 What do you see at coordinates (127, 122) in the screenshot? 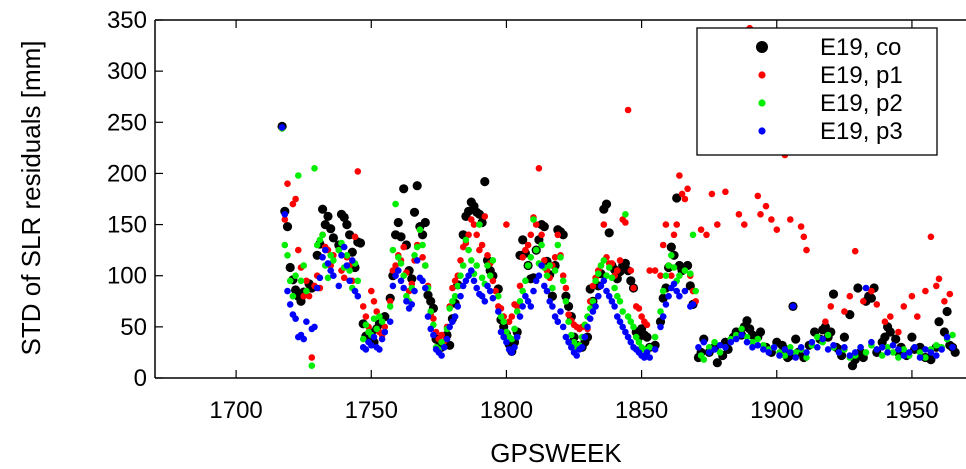
I see `y-tick-label: 250` at bounding box center [127, 122].